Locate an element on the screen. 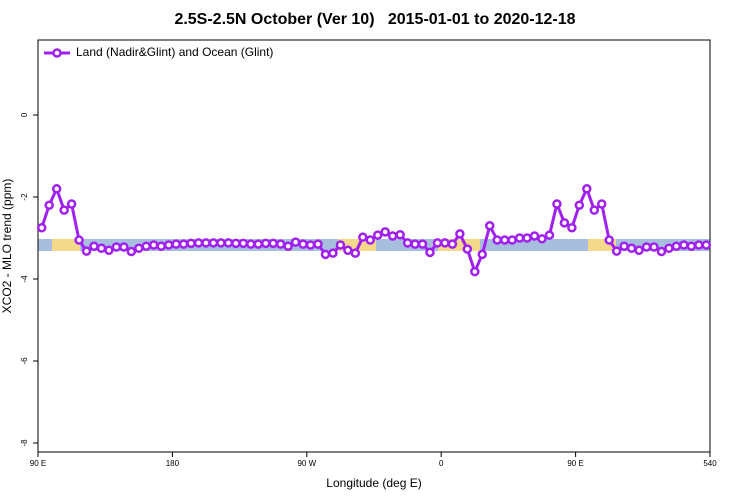 Image resolution: width=750 pixels, height=500 pixels. x-tick-label: 180 is located at coordinates (173, 463).